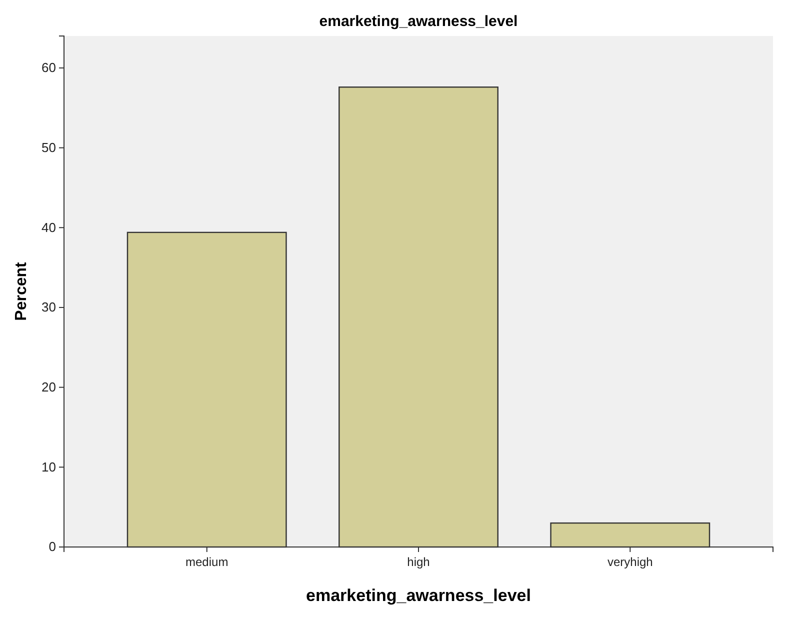 The image size is (786, 627). What do you see at coordinates (49, 466) in the screenshot?
I see `y-tick-label: 10` at bounding box center [49, 466].